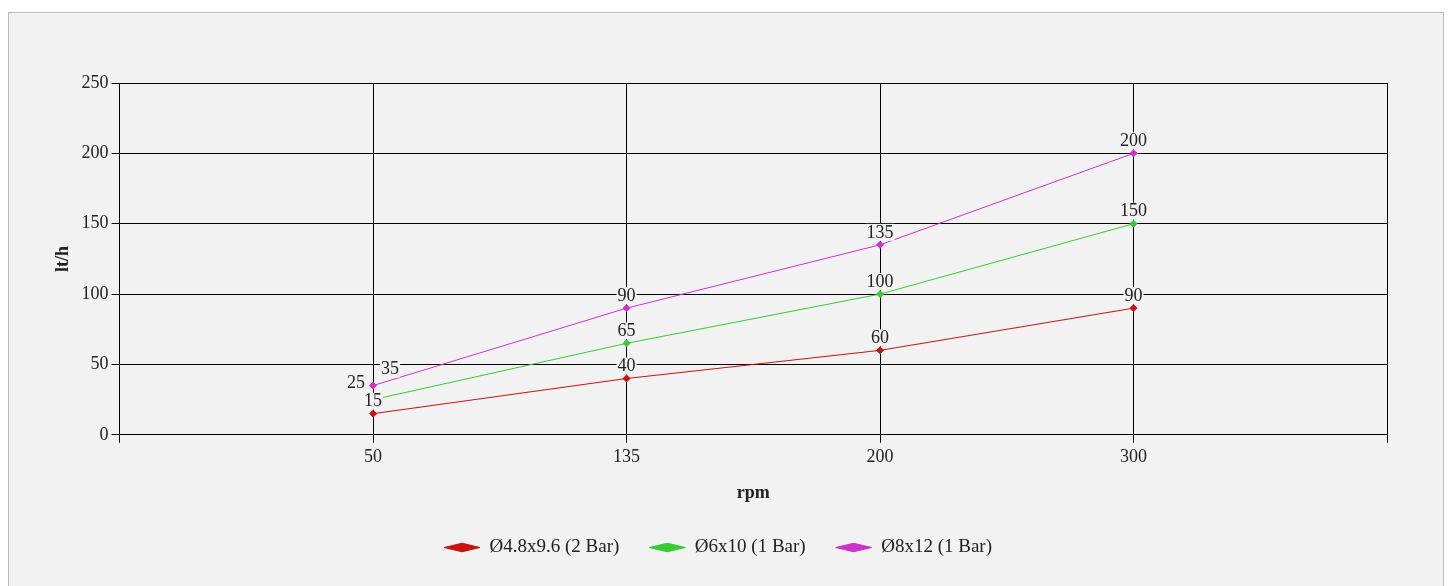 This screenshot has width=1450, height=586. What do you see at coordinates (626, 330) in the screenshot?
I see `data-label: 65` at bounding box center [626, 330].